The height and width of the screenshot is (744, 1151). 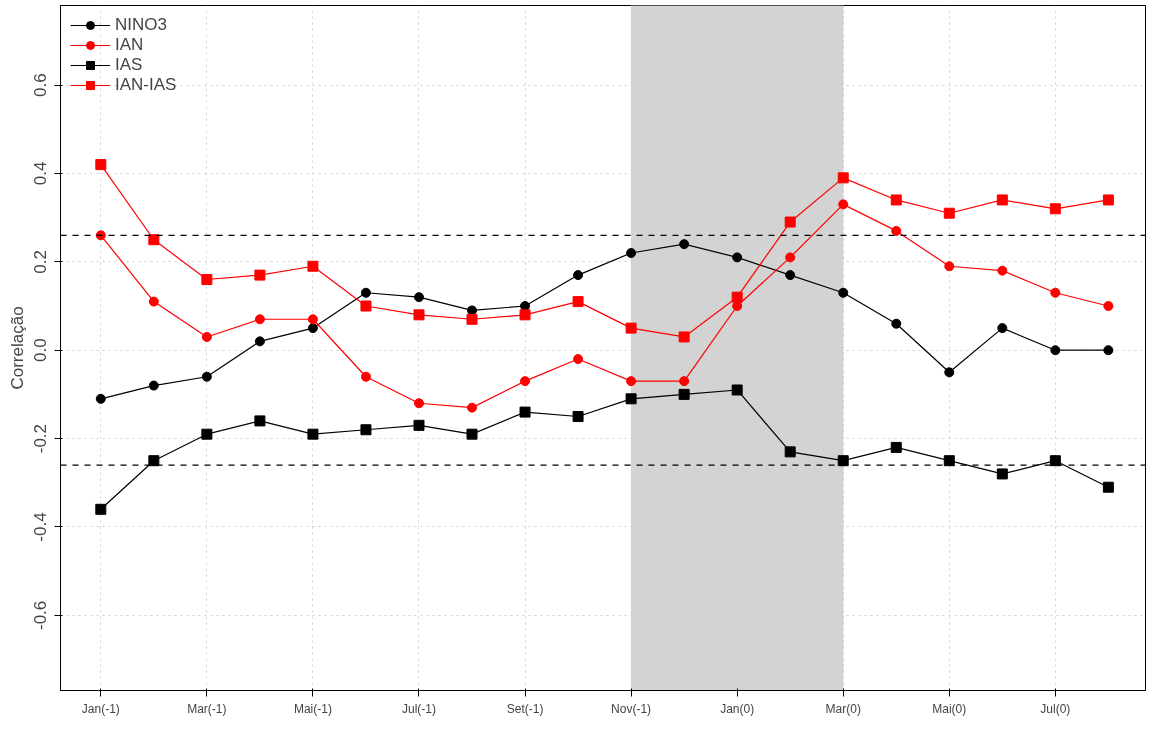 What do you see at coordinates (41, 527) in the screenshot?
I see `y-tick-label: -0.4` at bounding box center [41, 527].